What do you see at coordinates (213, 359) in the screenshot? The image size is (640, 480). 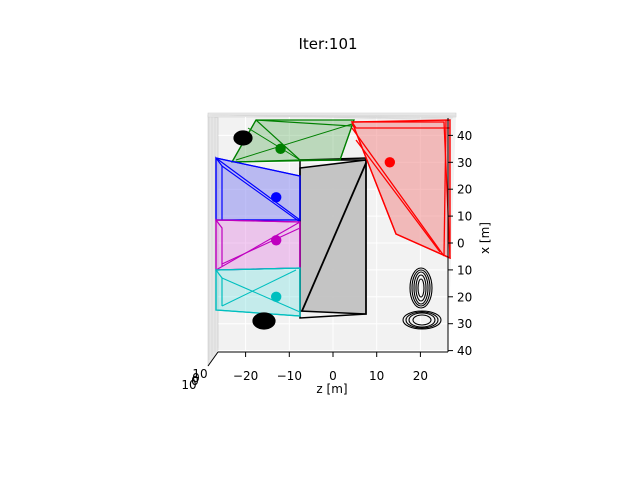 I see `z-axis-line` at bounding box center [213, 359].